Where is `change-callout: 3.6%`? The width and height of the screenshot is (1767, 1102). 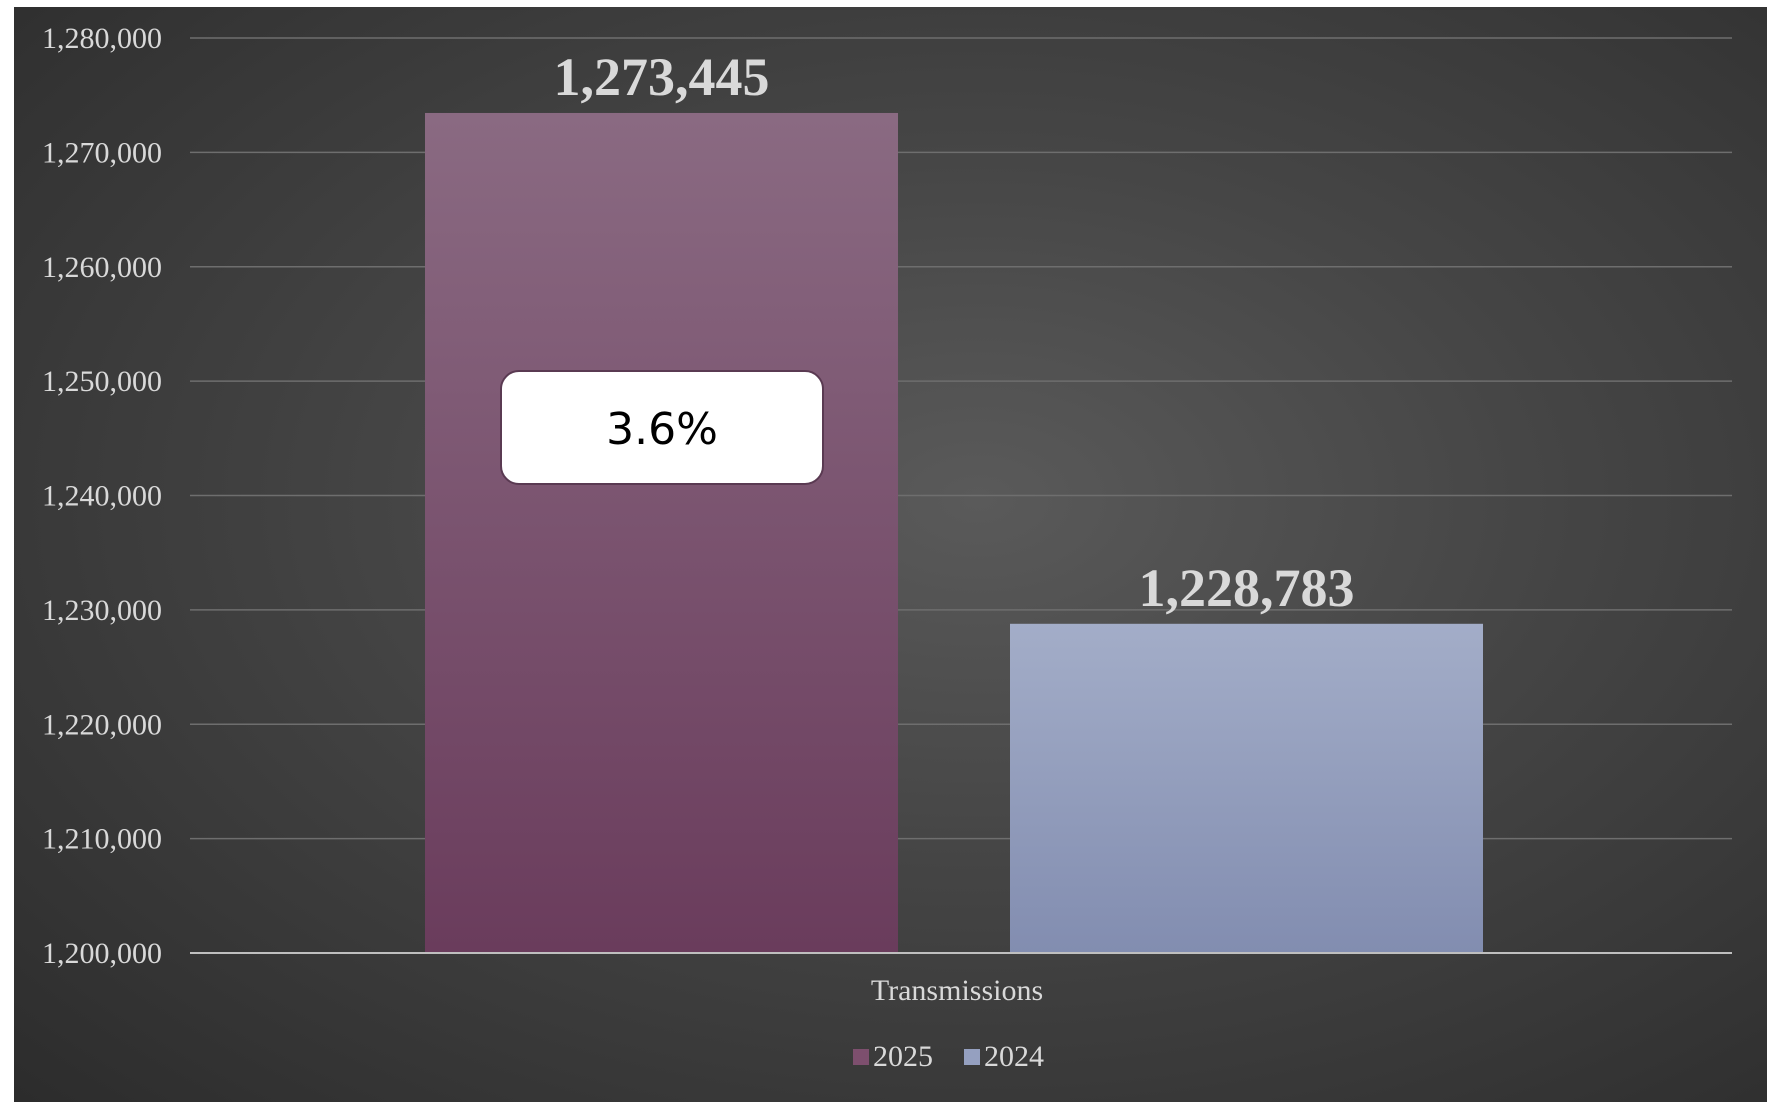
change-callout: 3.6% is located at coordinates (662, 427).